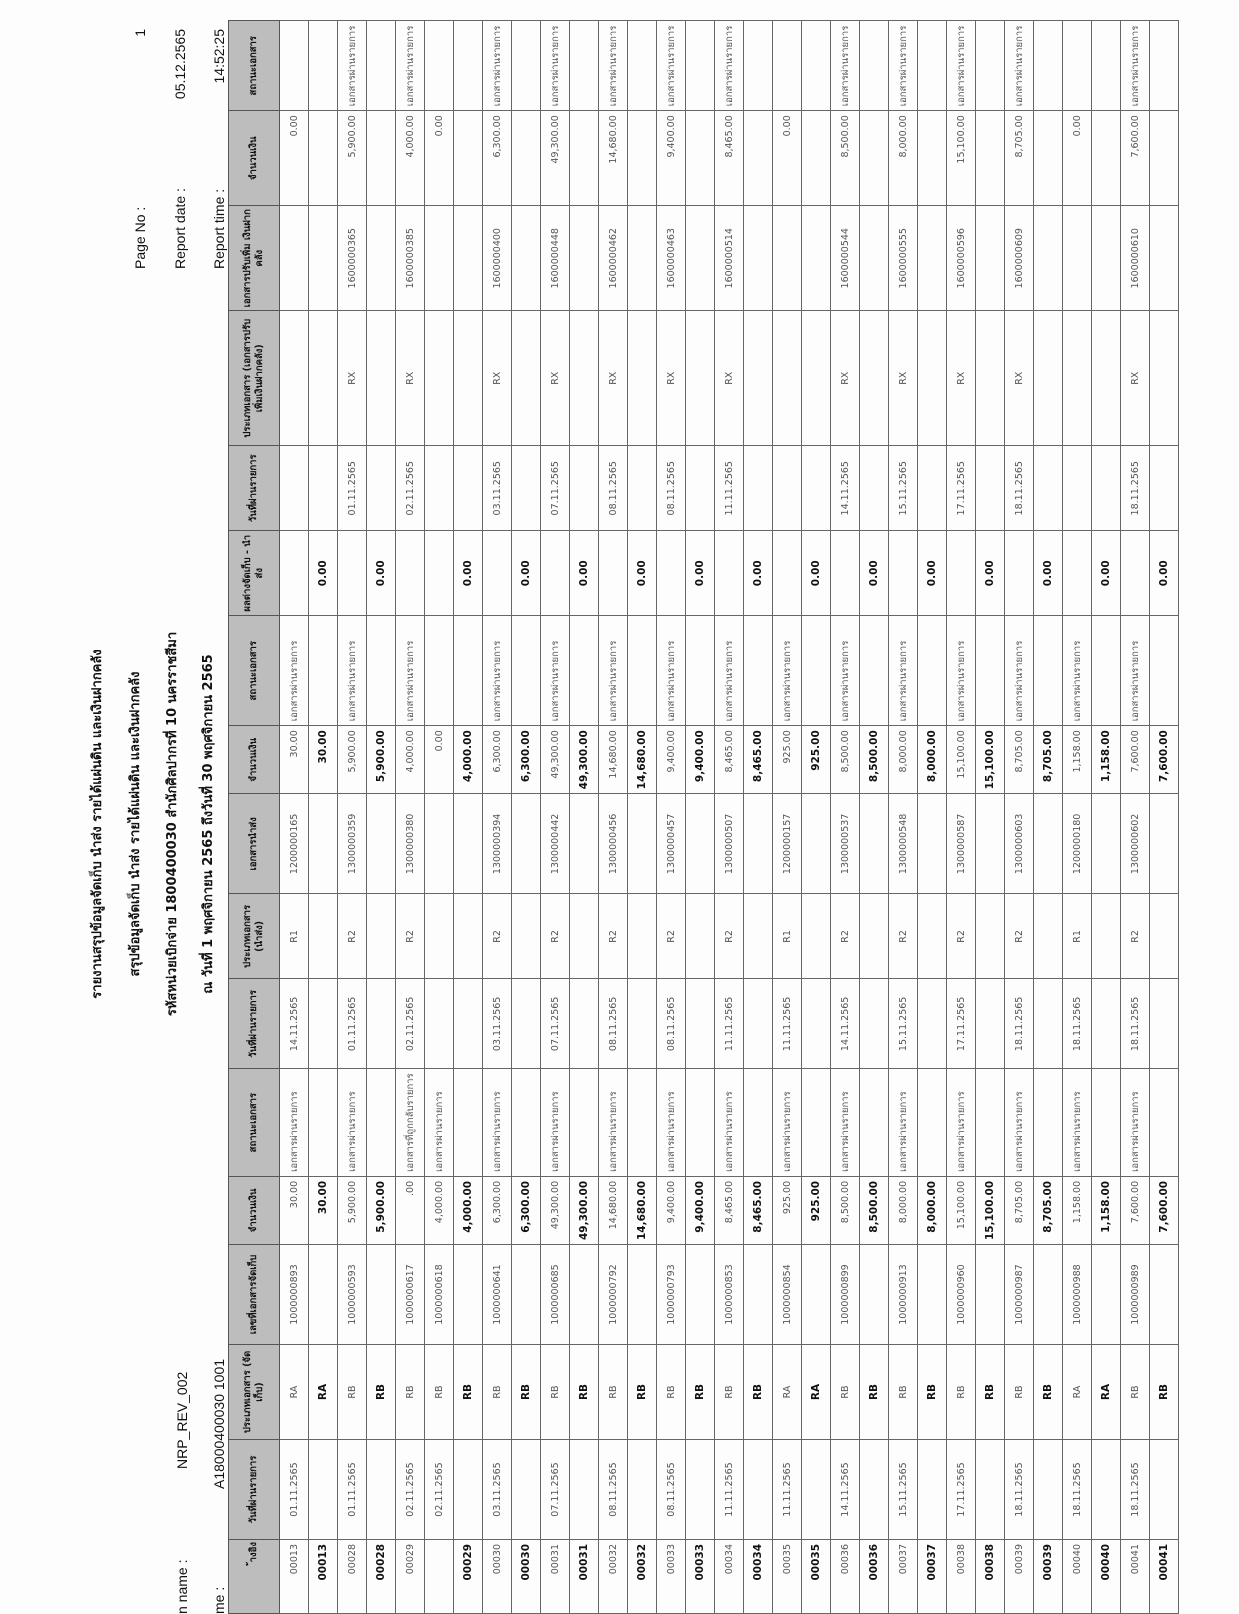 This screenshot has width=1239, height=1614. What do you see at coordinates (903, 1210) in the screenshot?
I see `cell-collect-amount: 8,000.00` at bounding box center [903, 1210].